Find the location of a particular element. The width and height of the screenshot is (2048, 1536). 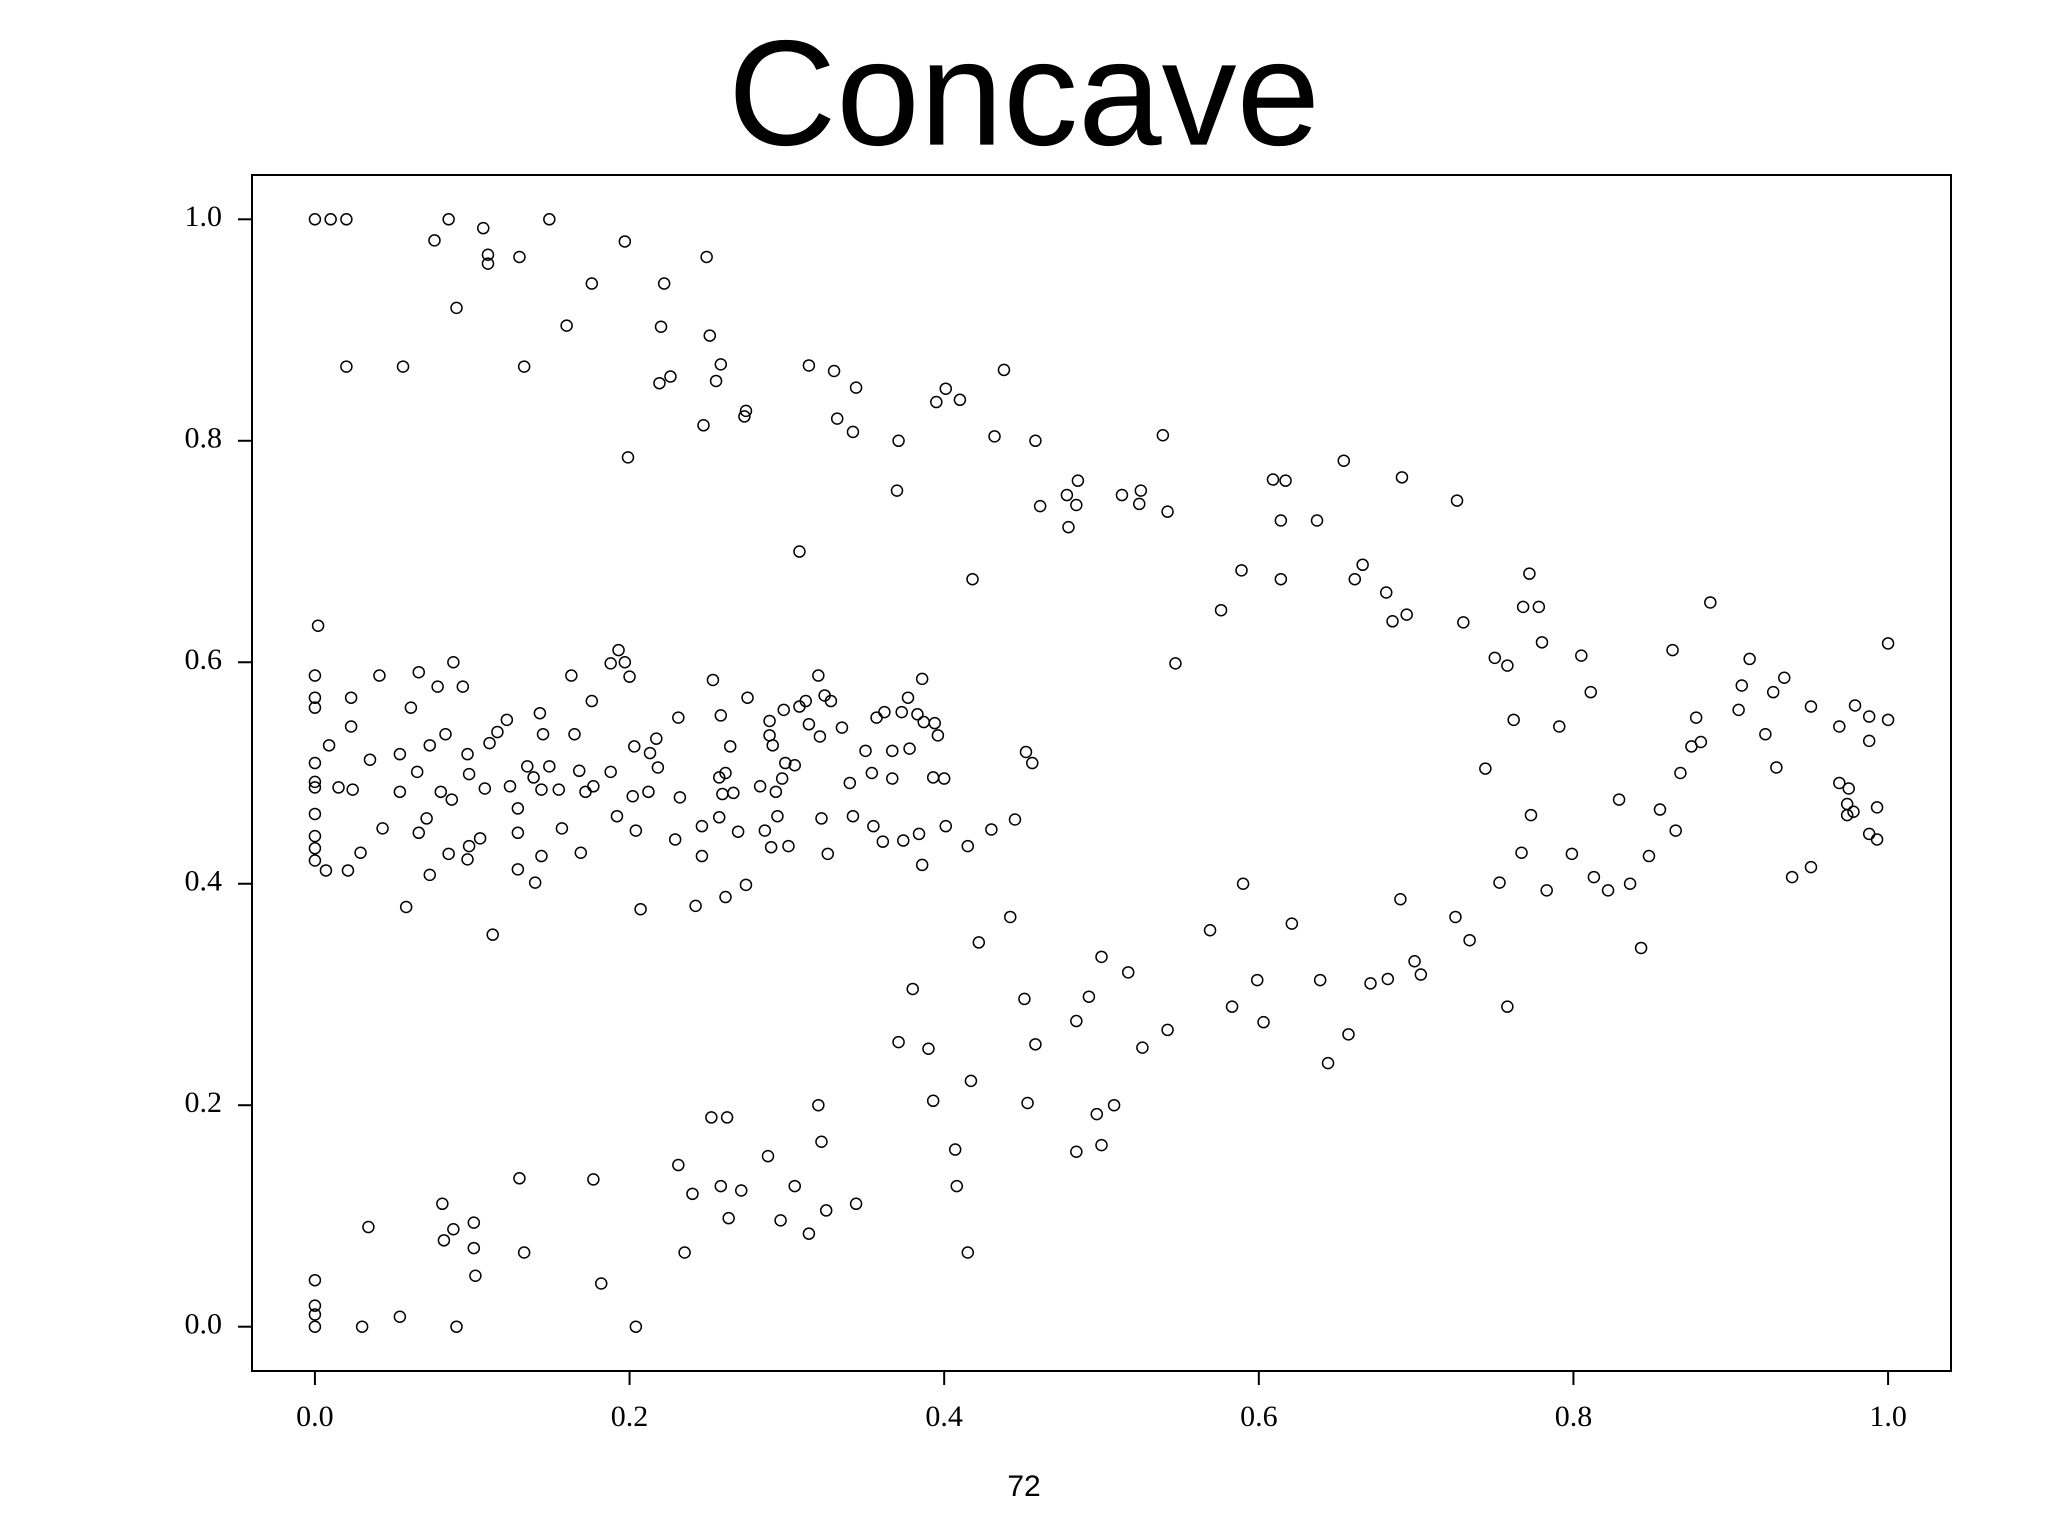

x-tick-label: 0.6 is located at coordinates (1259, 1416).